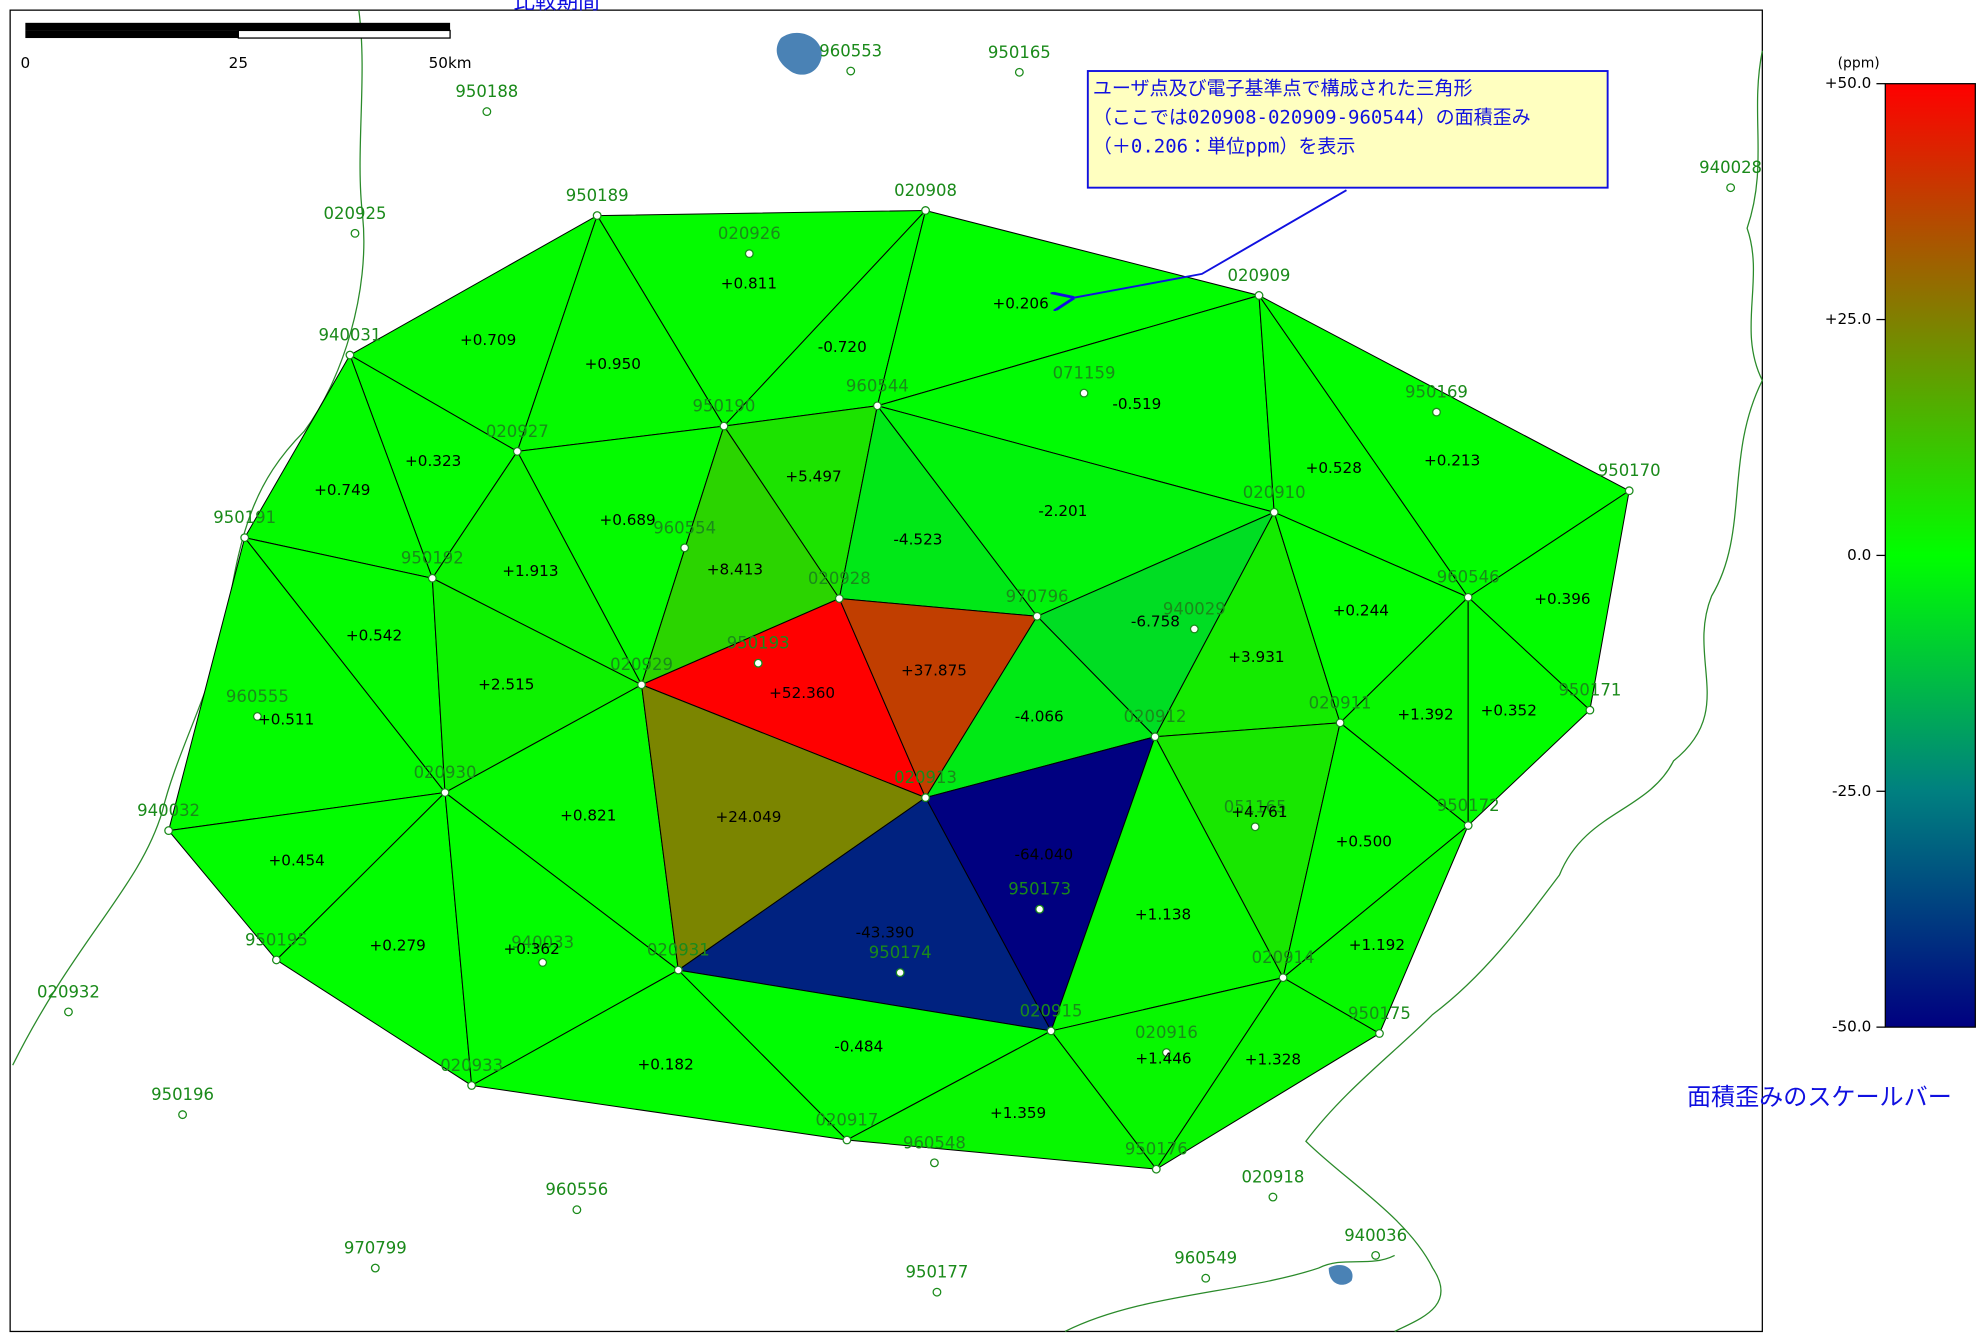  What do you see at coordinates (1163, 915) in the screenshot?
I see `strain-value: +1.138` at bounding box center [1163, 915].